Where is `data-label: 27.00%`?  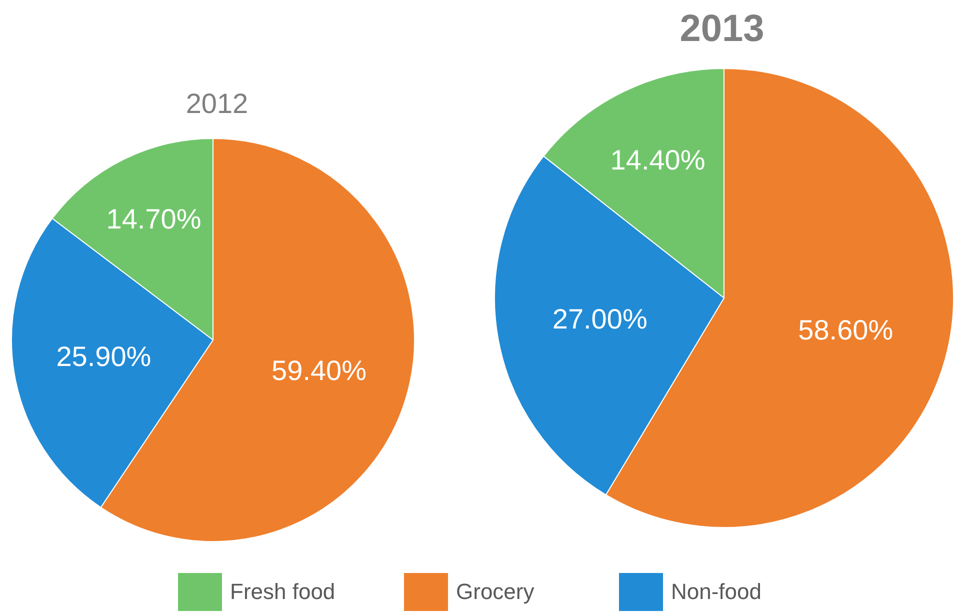 data-label: 27.00% is located at coordinates (600, 319).